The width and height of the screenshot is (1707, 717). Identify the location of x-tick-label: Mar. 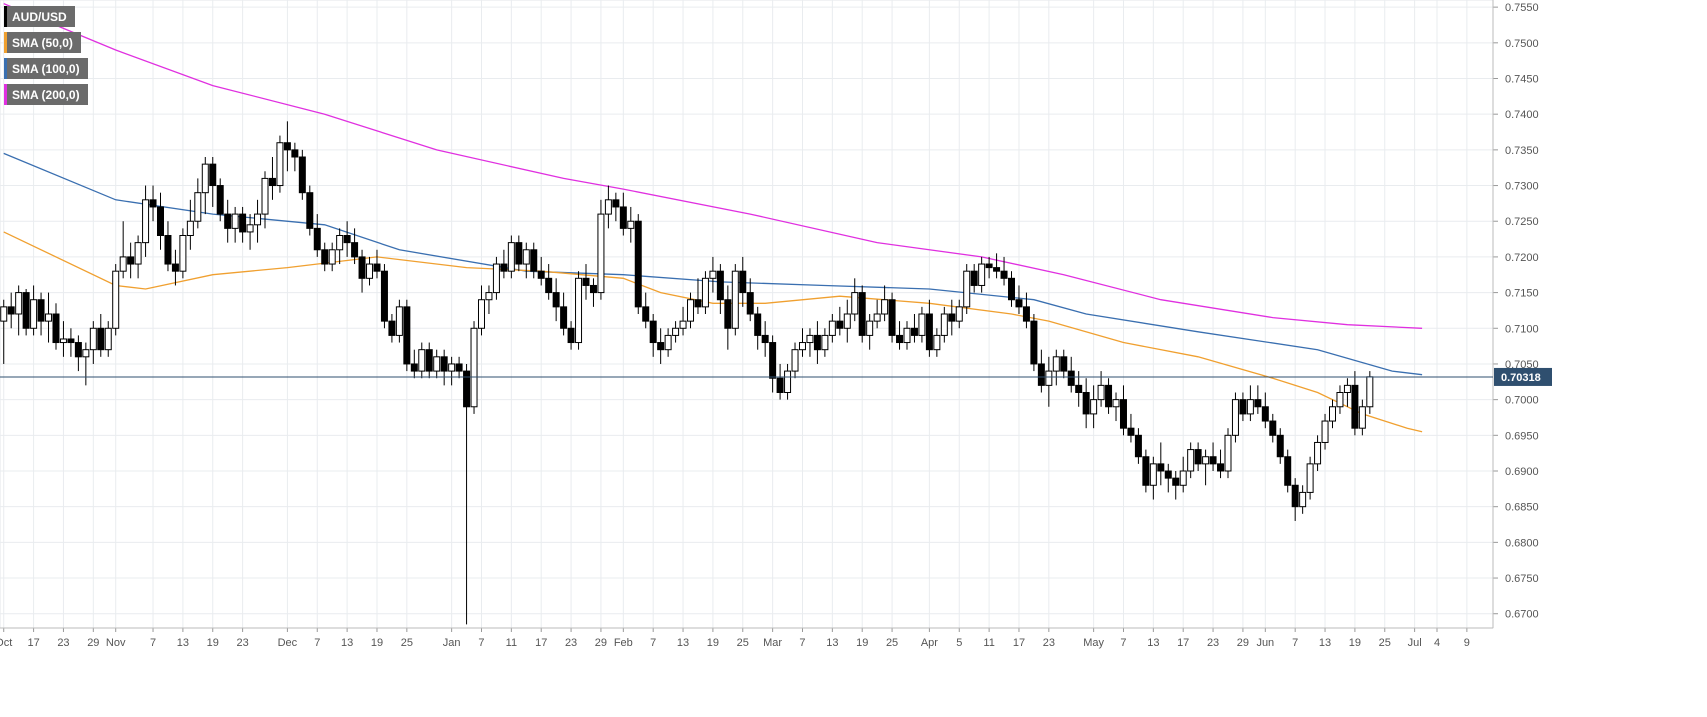
(772, 643).